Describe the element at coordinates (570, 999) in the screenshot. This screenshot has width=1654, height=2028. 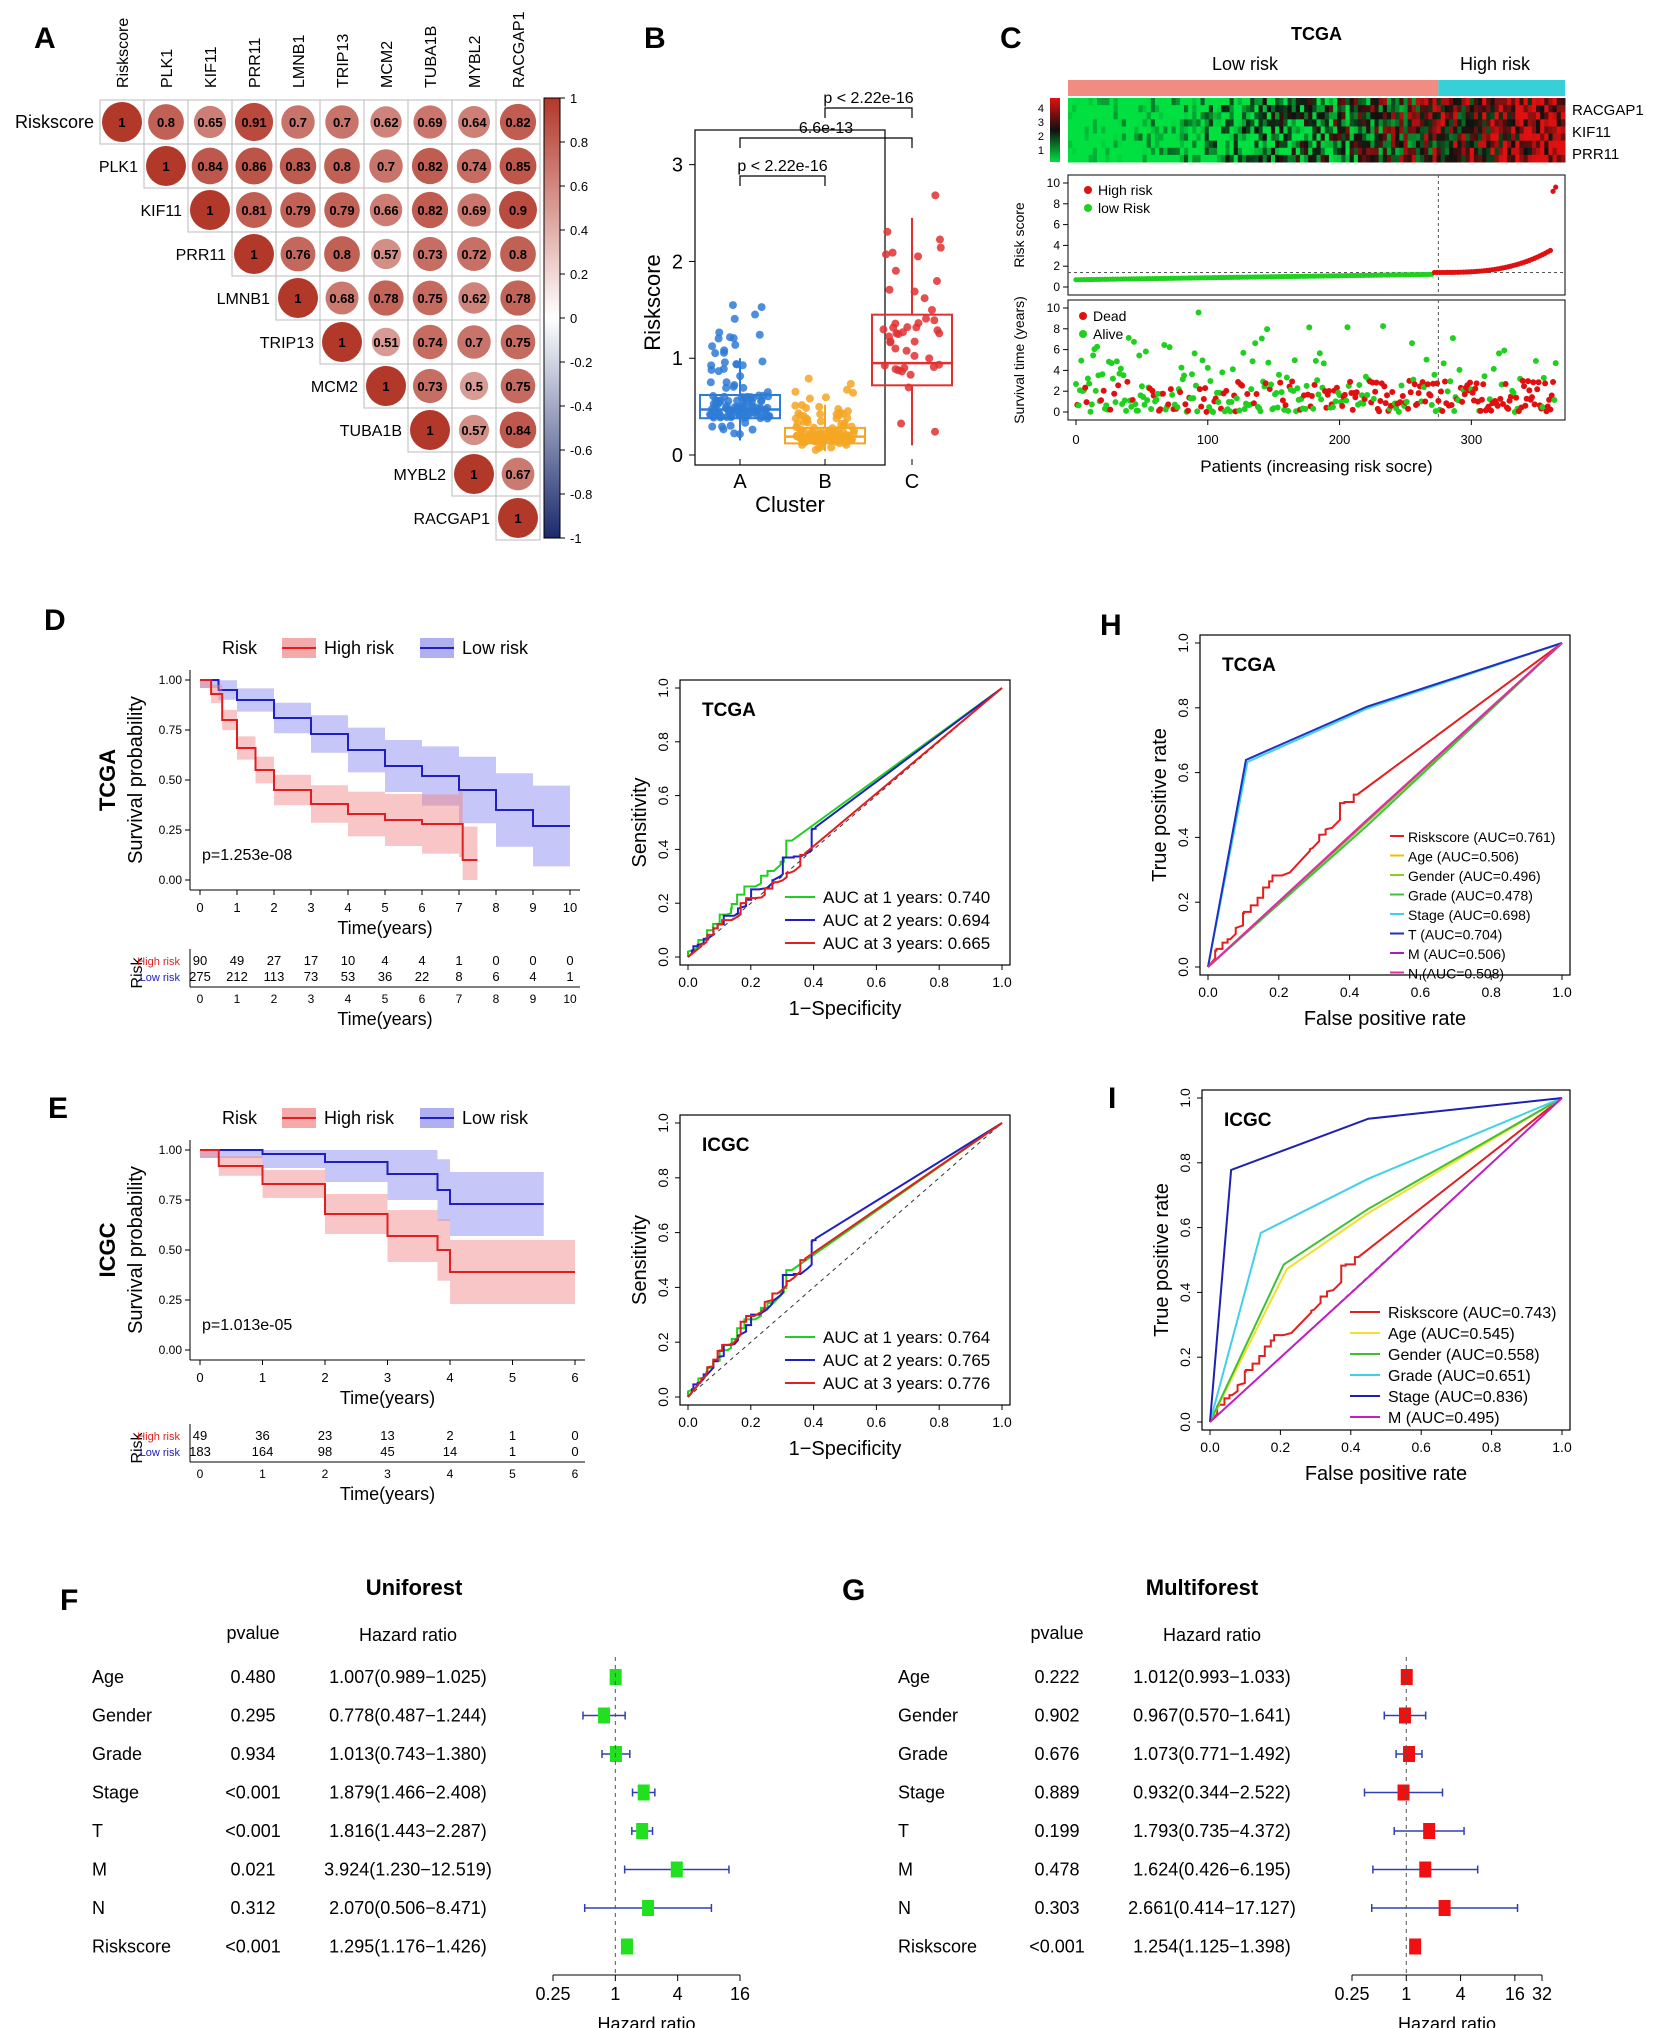
I see `risk-x-tick: 10` at that location.